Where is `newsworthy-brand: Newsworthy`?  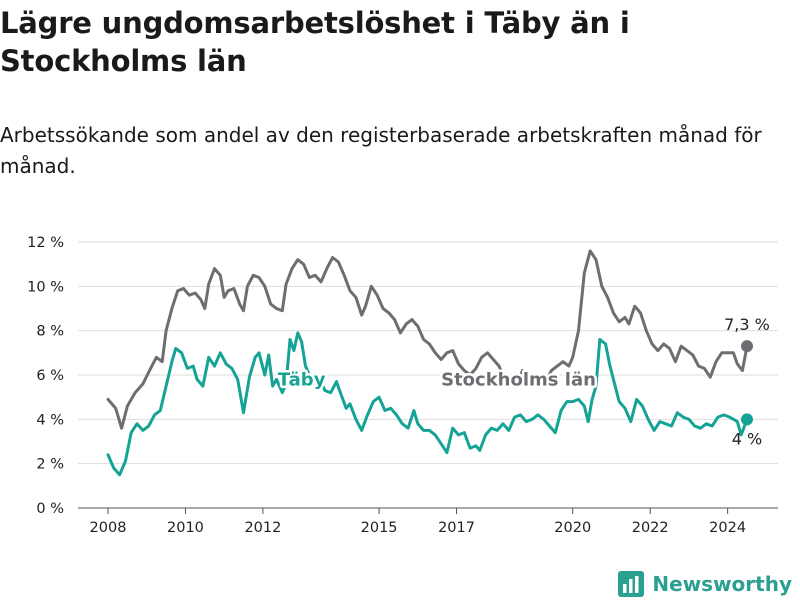 newsworthy-brand: Newsworthy is located at coordinates (705, 584).